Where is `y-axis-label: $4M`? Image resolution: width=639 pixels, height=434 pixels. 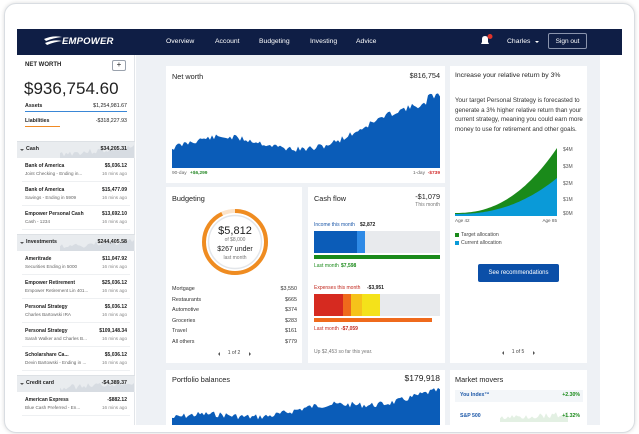
y-axis-label: $4M is located at coordinates (568, 150).